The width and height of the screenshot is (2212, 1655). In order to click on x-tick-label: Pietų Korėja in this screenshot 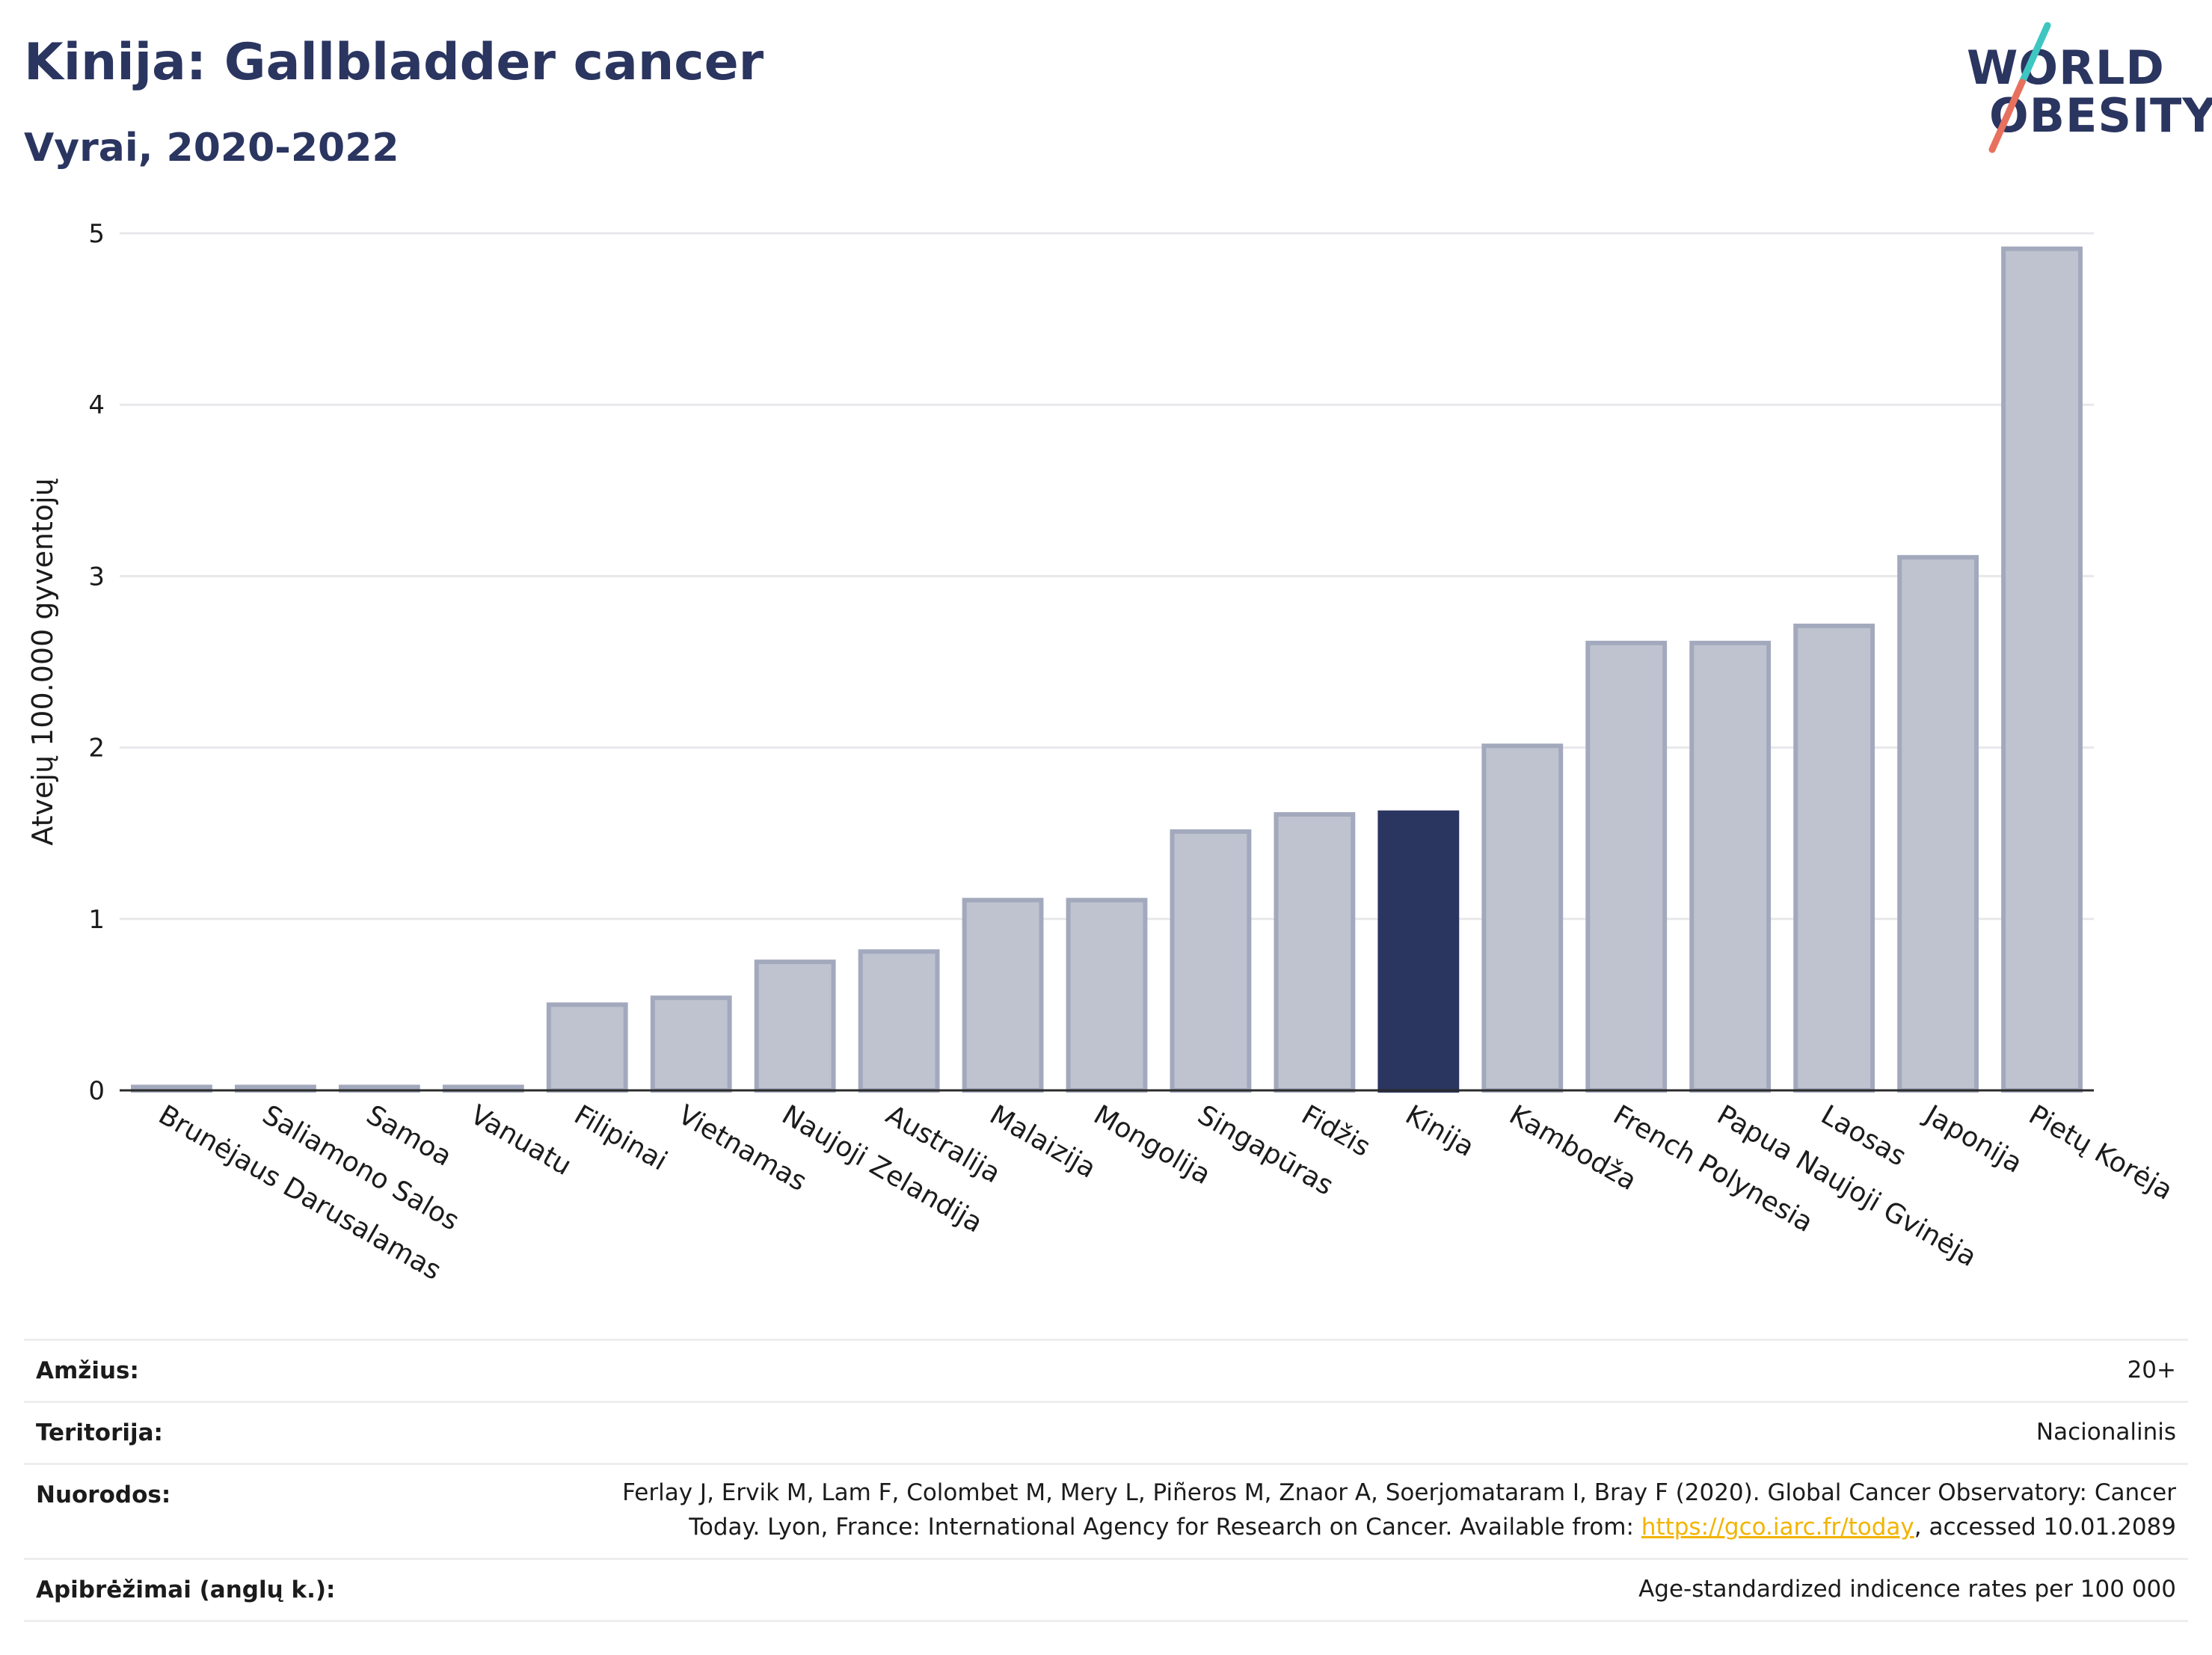, I will do `click(2101, 1152)`.